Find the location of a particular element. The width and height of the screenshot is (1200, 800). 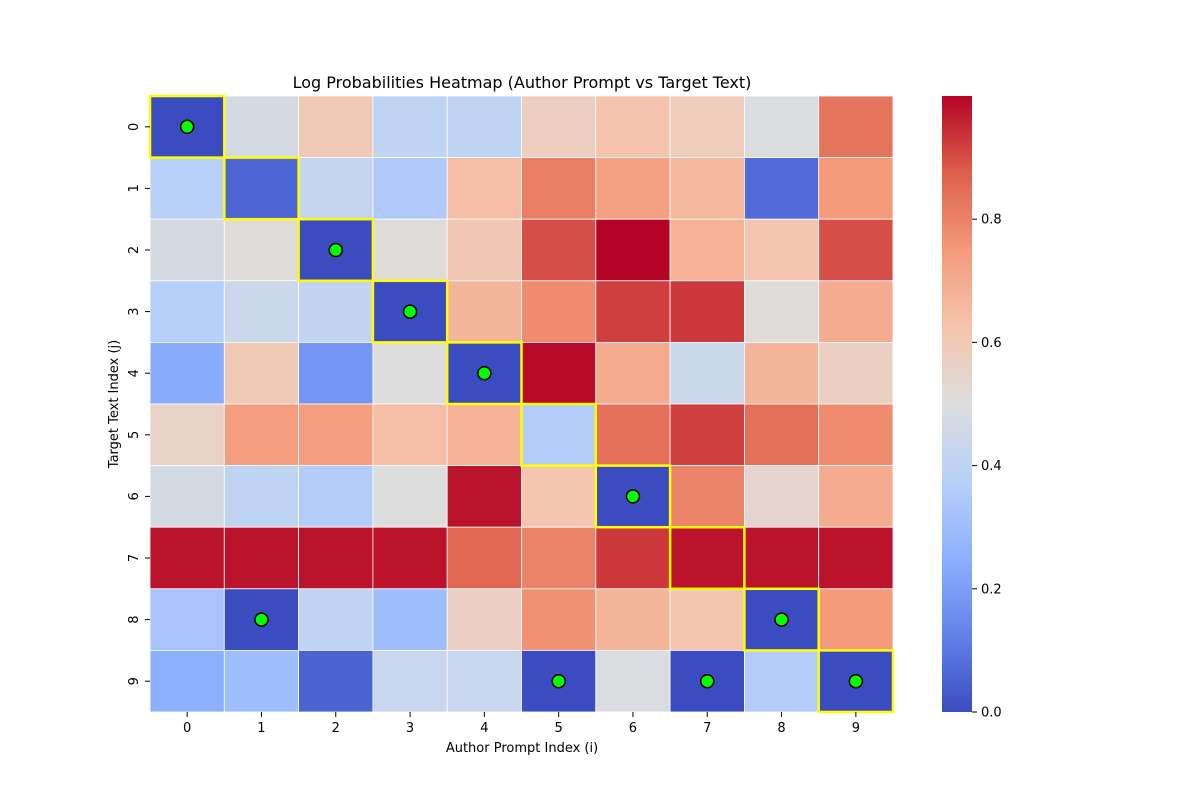

x-tick-label: 3 is located at coordinates (410, 728).